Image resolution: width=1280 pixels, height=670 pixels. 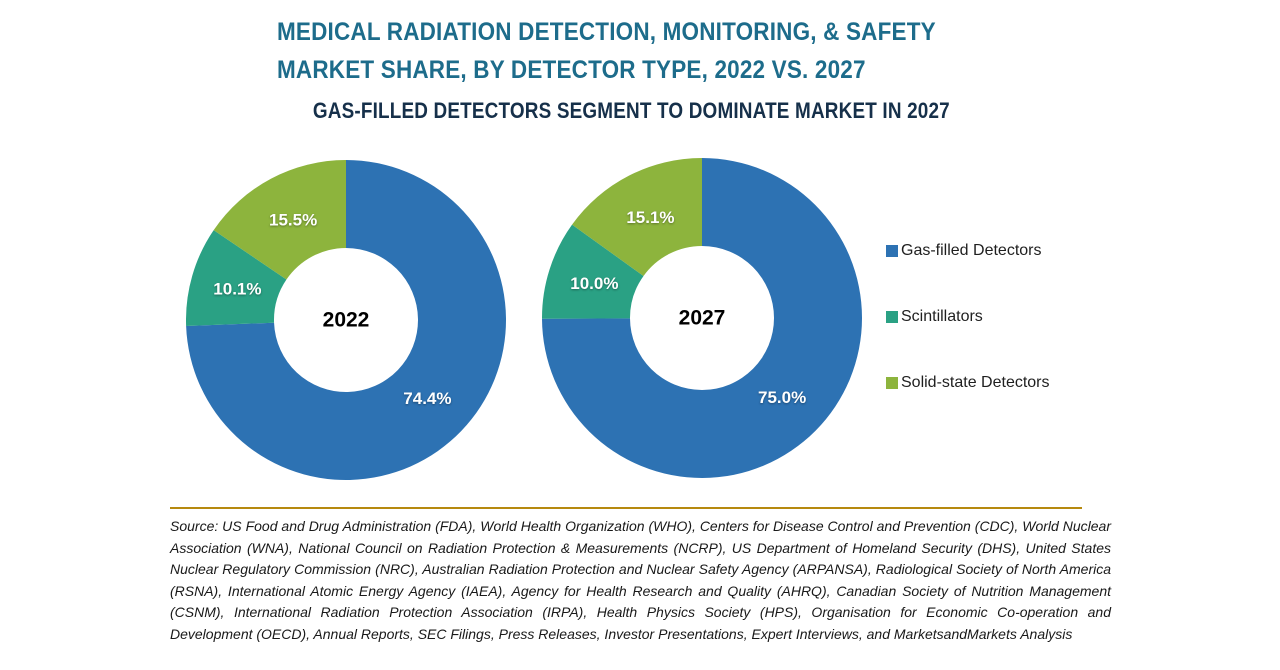 What do you see at coordinates (942, 316) in the screenshot?
I see `legend-label: Scintillators` at bounding box center [942, 316].